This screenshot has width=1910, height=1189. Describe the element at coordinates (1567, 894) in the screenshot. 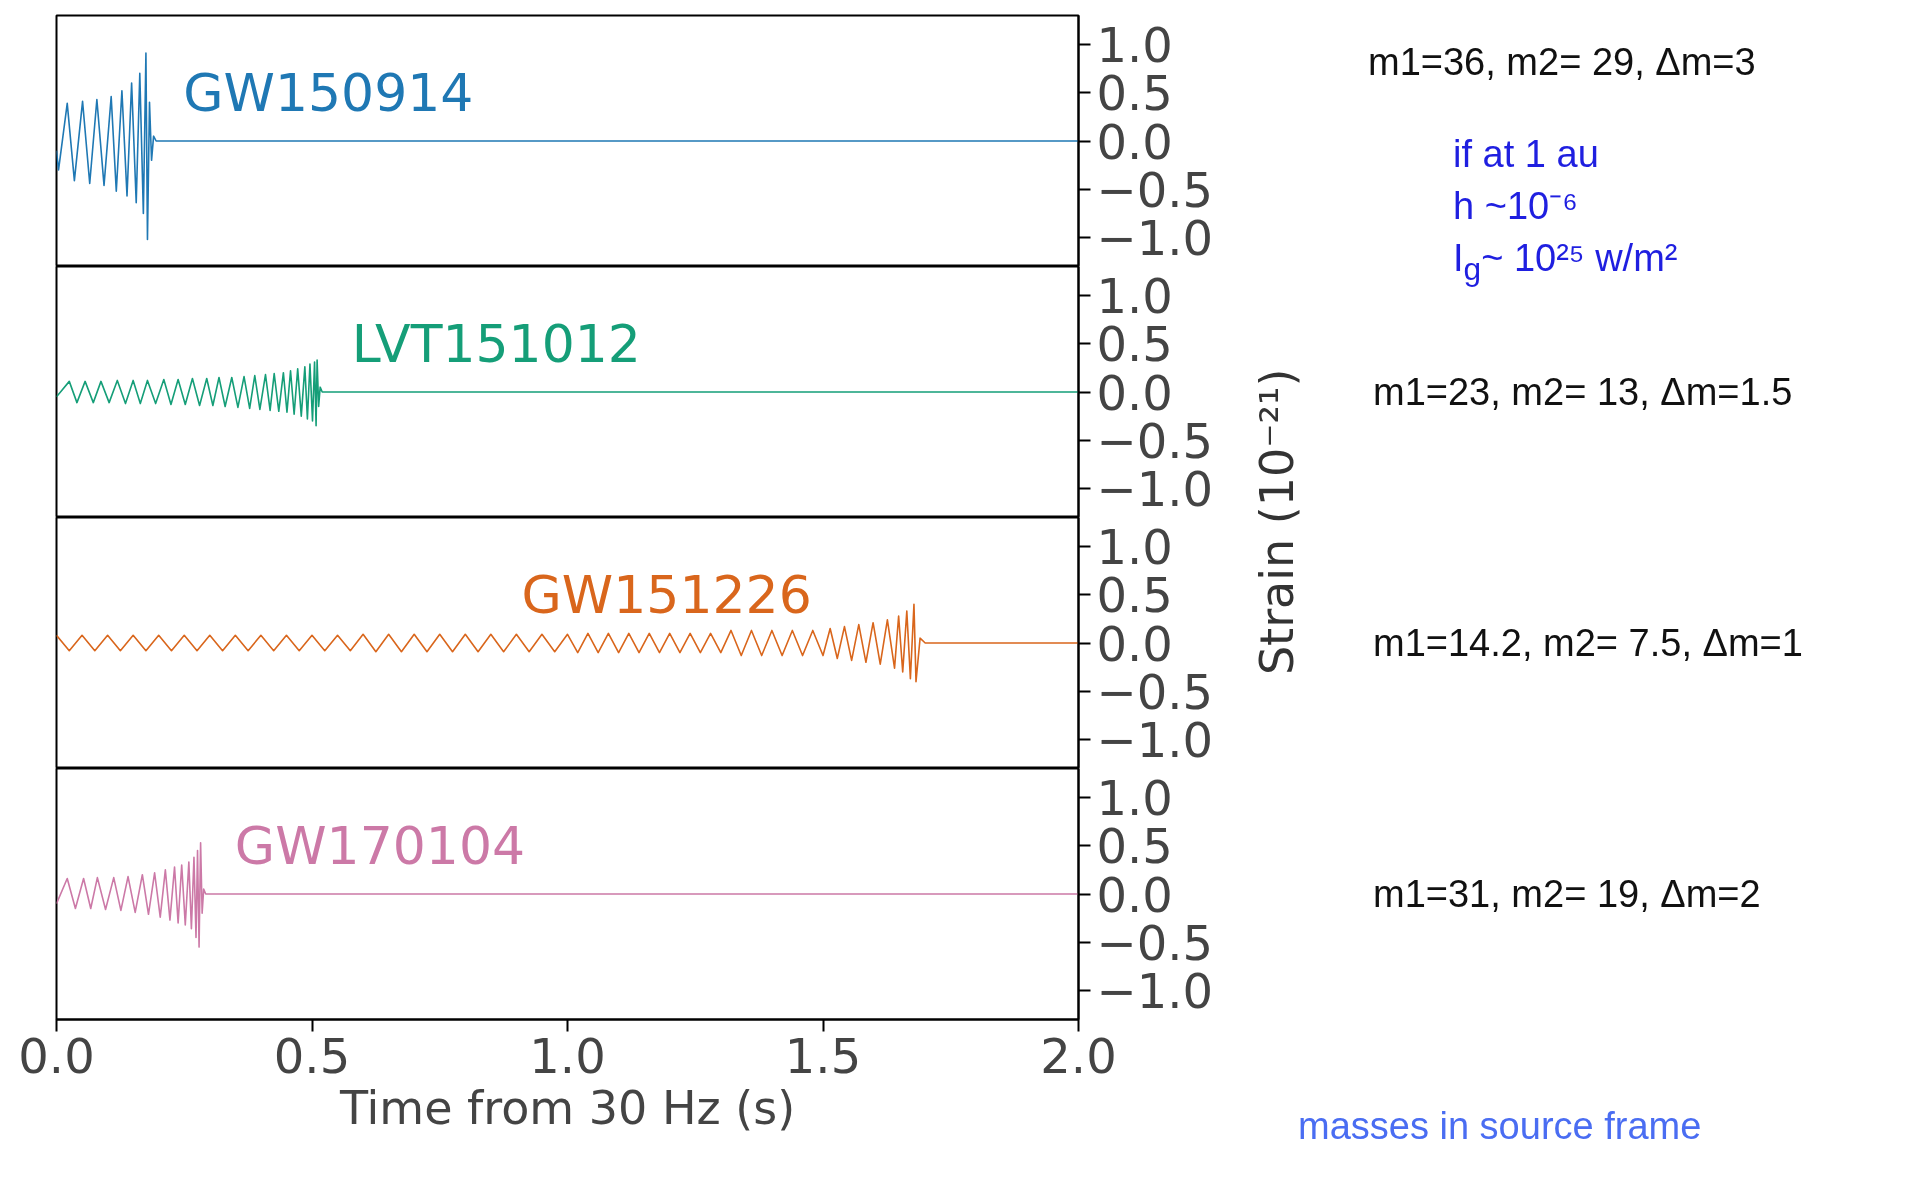

I see `text: m1=31, m2= 19, Δm=2` at that location.